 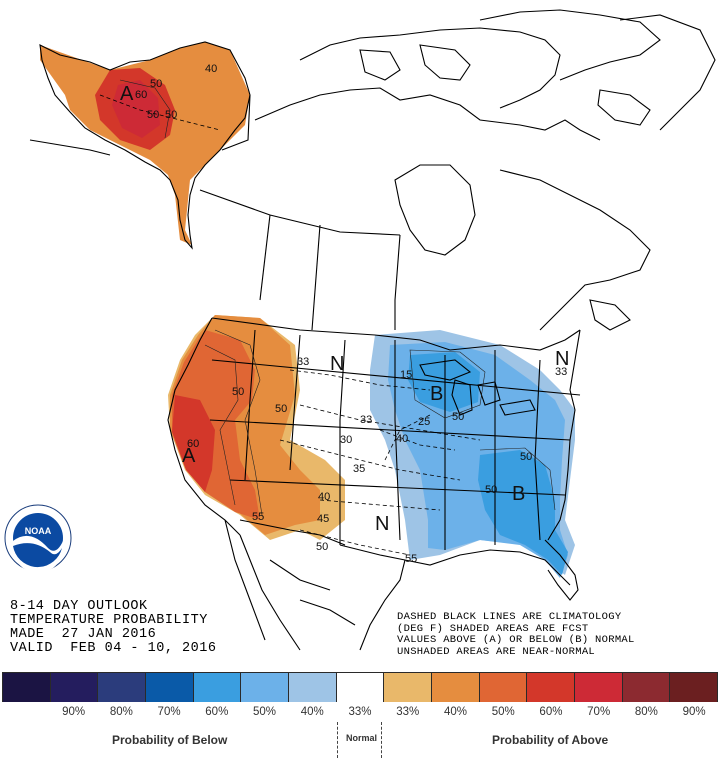 What do you see at coordinates (496, 651) in the screenshot?
I see `legend-note-line: UNSHADED AREAS ARE NEAR-NORMAL` at bounding box center [496, 651].